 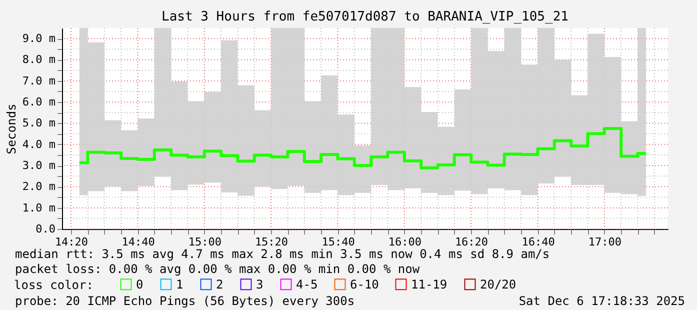 I want to click on y-tick-label: 2.0 m, so click(x=39, y=187).